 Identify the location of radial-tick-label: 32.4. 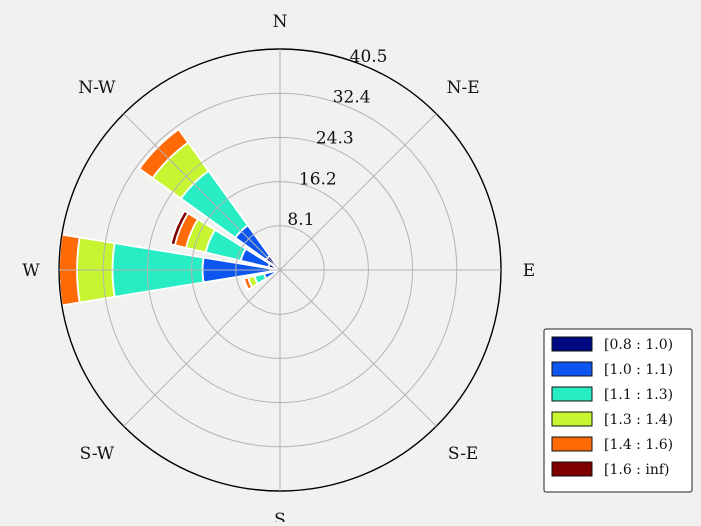
(352, 98).